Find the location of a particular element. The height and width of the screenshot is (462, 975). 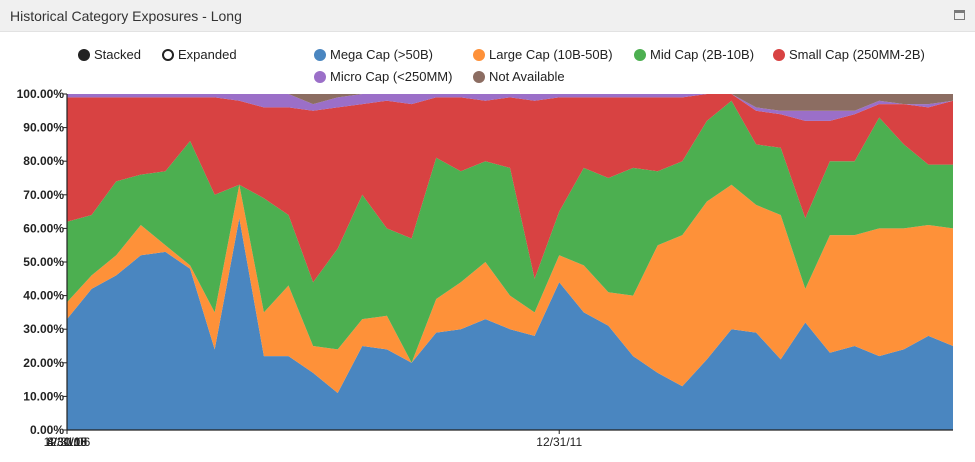

y-tick-label: 40.00% is located at coordinates (43, 296).